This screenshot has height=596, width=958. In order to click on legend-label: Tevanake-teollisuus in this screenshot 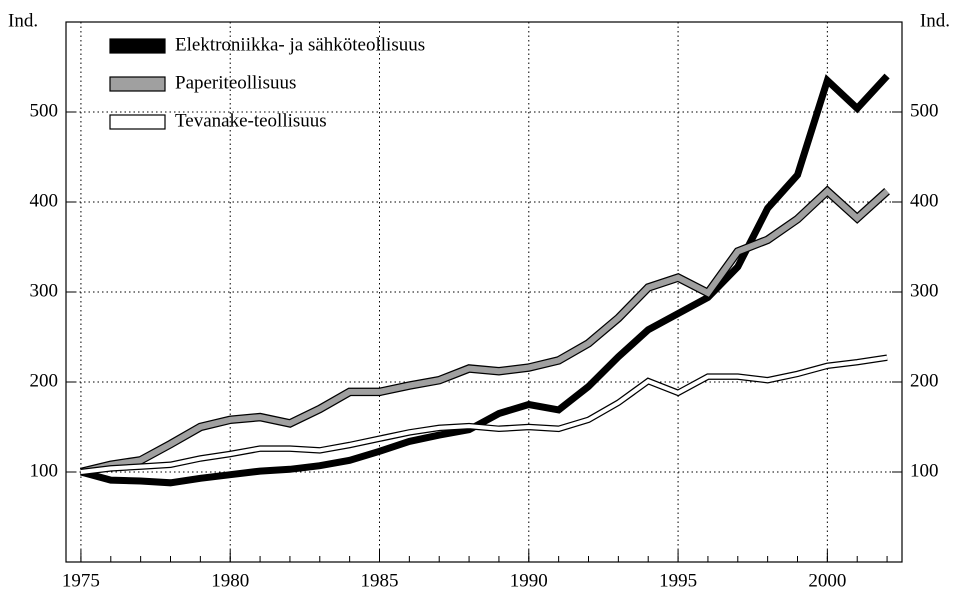, I will do `click(251, 120)`.